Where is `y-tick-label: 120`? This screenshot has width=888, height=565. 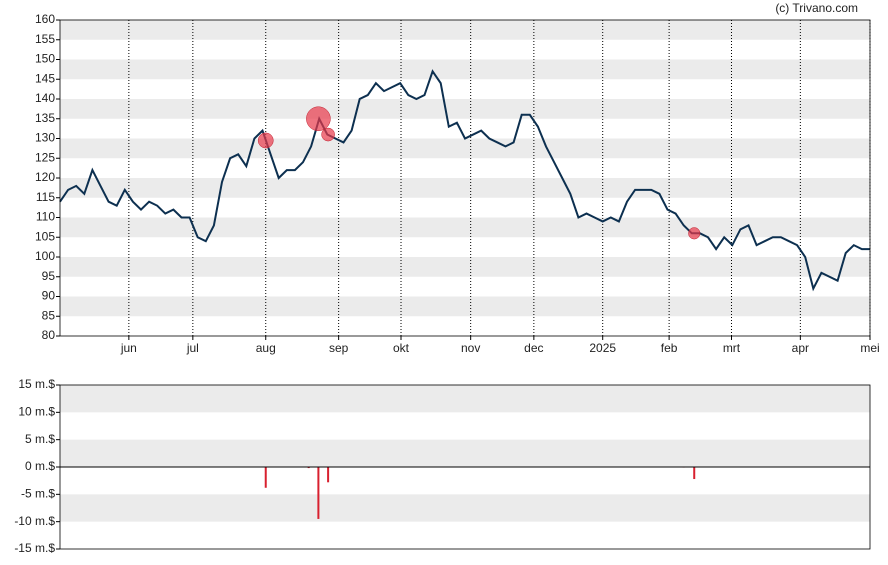 y-tick-label: 120 is located at coordinates (45, 177).